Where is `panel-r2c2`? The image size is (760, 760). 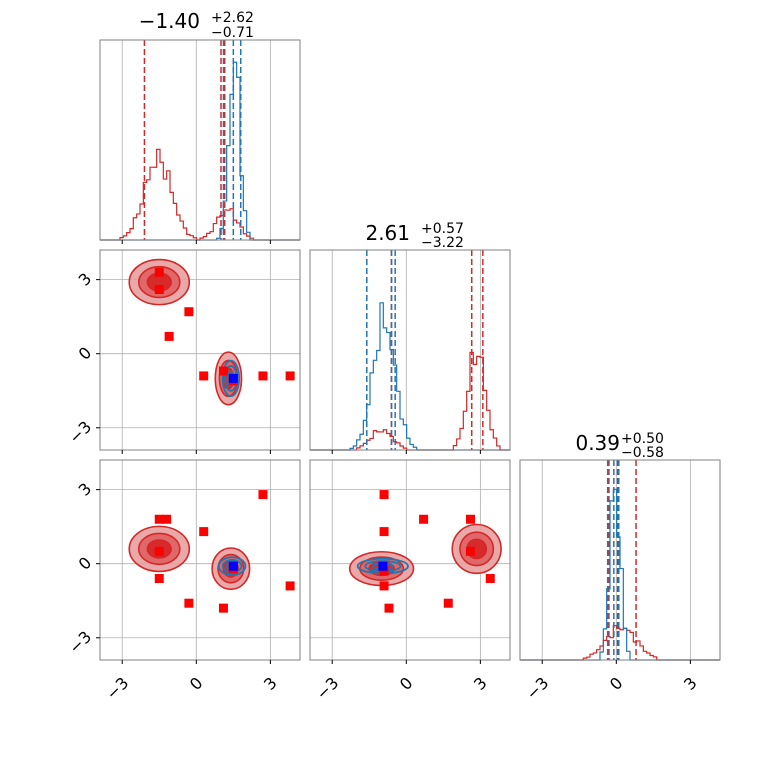
panel-r2c2 is located at coordinates (620, 560).